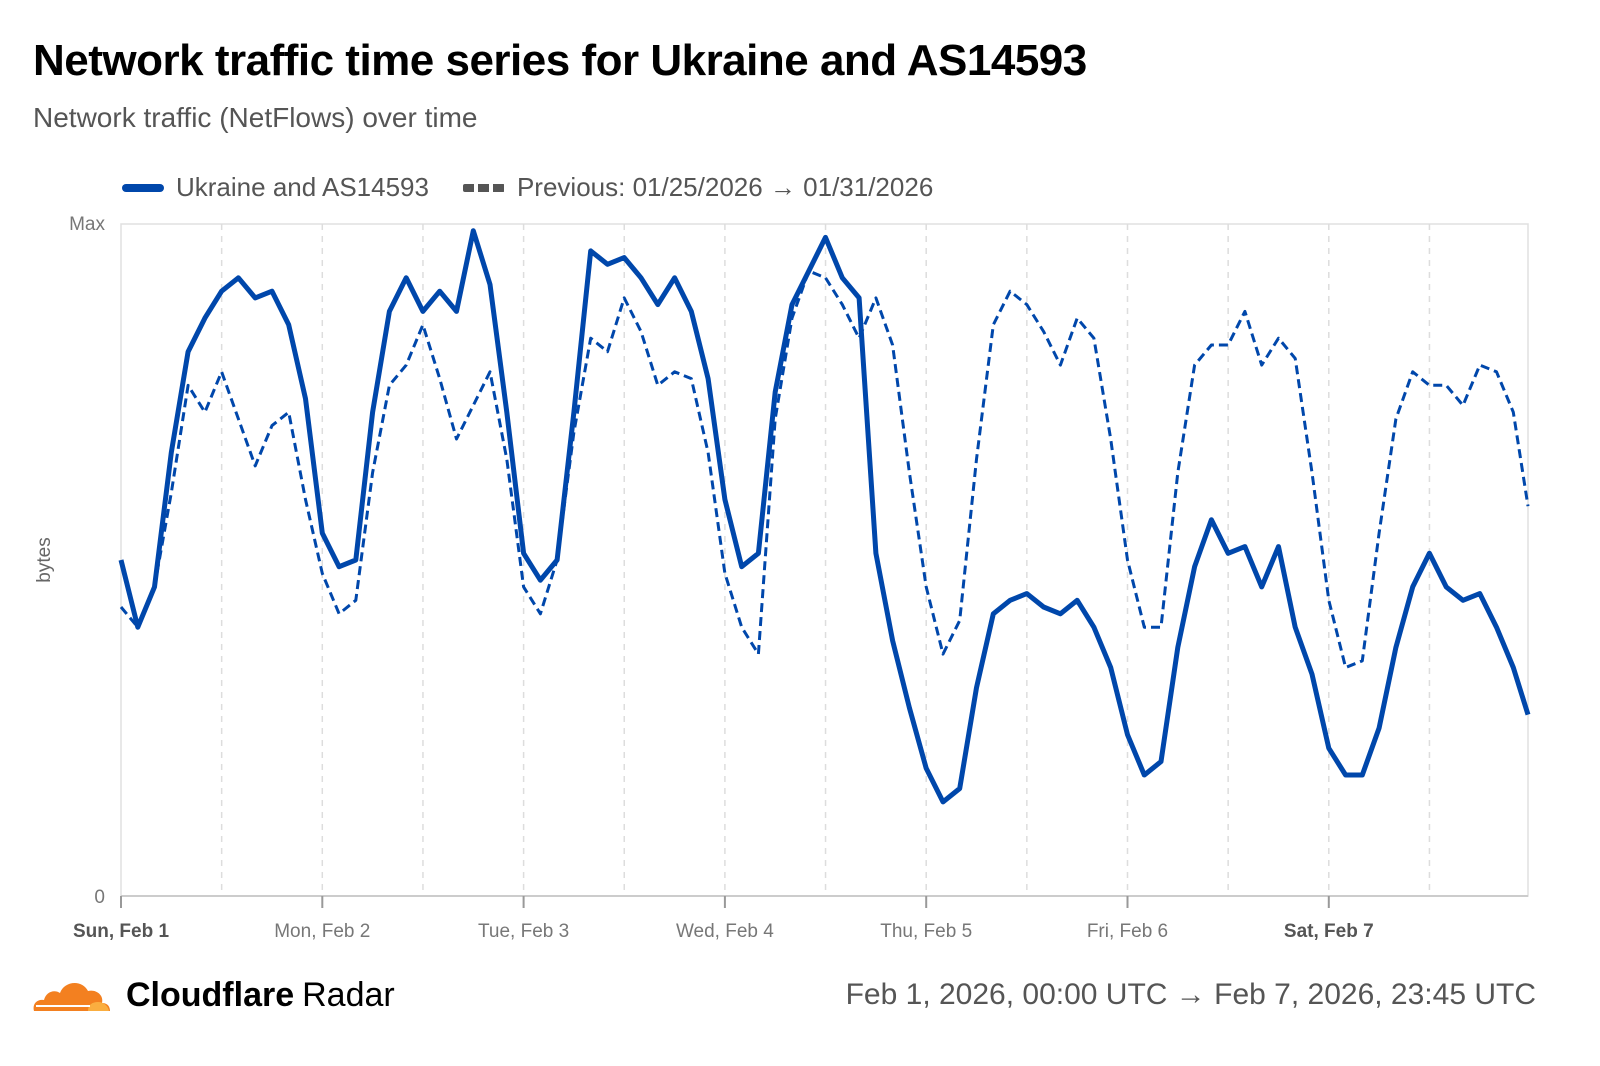  What do you see at coordinates (322, 931) in the screenshot?
I see `x-tick-label: Mon, Feb 2` at bounding box center [322, 931].